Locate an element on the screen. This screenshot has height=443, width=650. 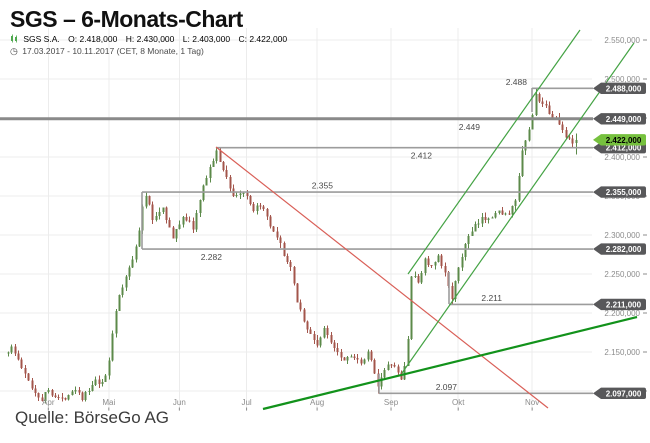
svg-text: 2.200,000 is located at coordinates (622, 313).